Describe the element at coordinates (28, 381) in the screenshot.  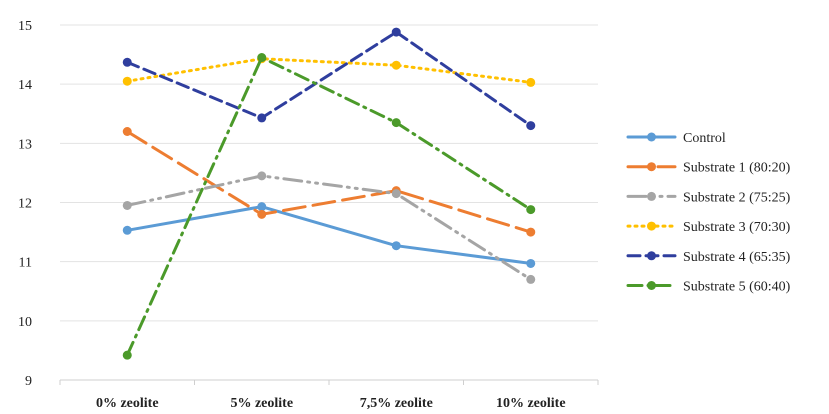
I see `y-tick-label: 9` at that location.